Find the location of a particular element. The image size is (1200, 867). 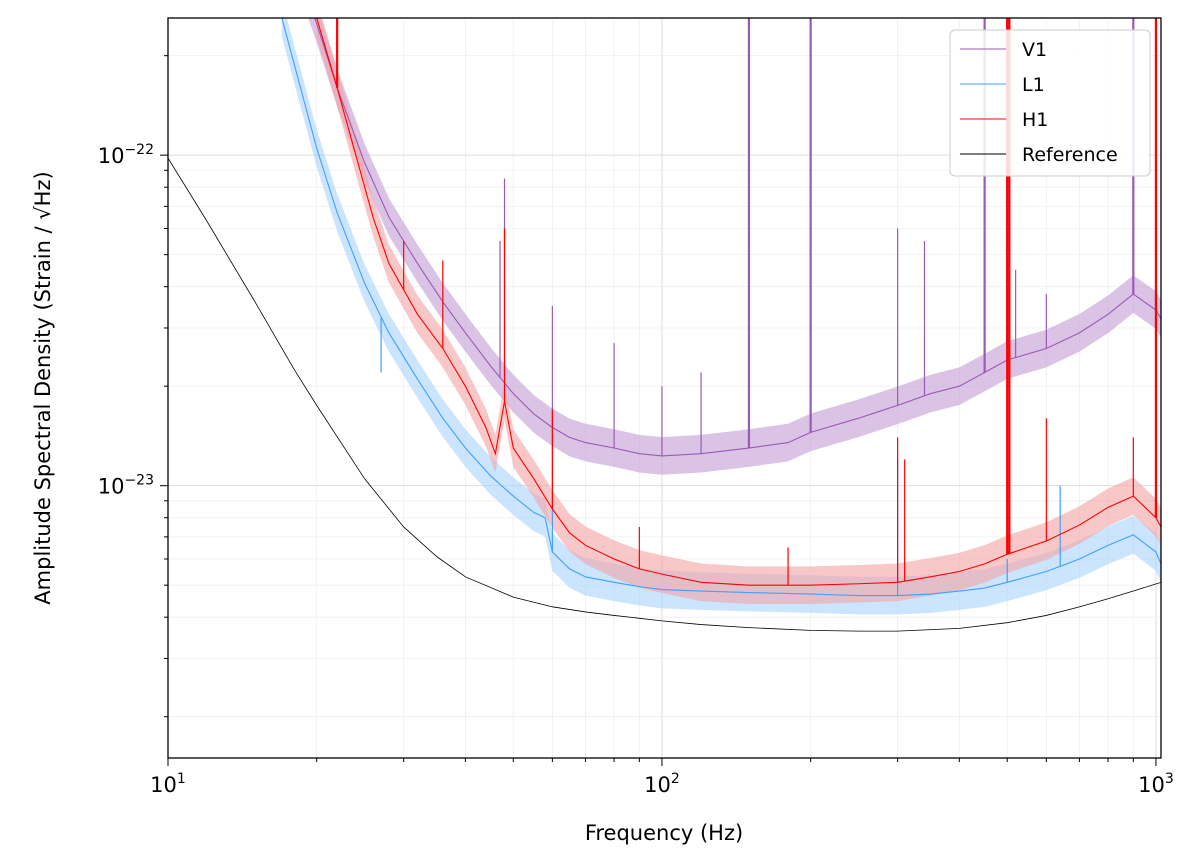

legend-box is located at coordinates (1050, 103).